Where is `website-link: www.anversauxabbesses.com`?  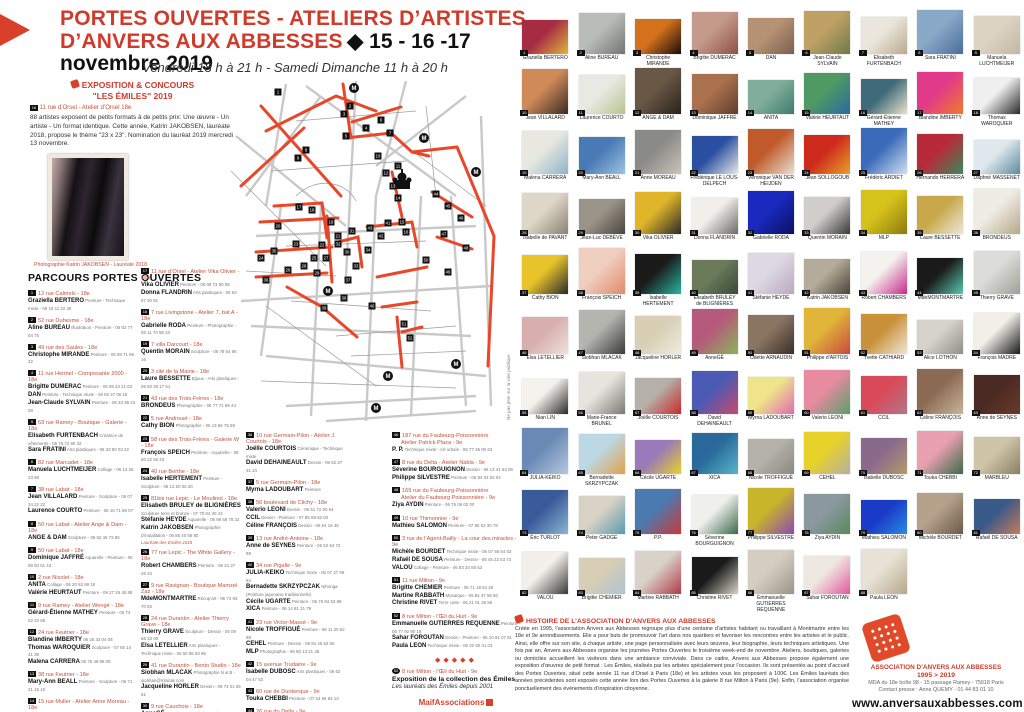 website-link: www.anversauxabbesses.com is located at coordinates (937, 704).